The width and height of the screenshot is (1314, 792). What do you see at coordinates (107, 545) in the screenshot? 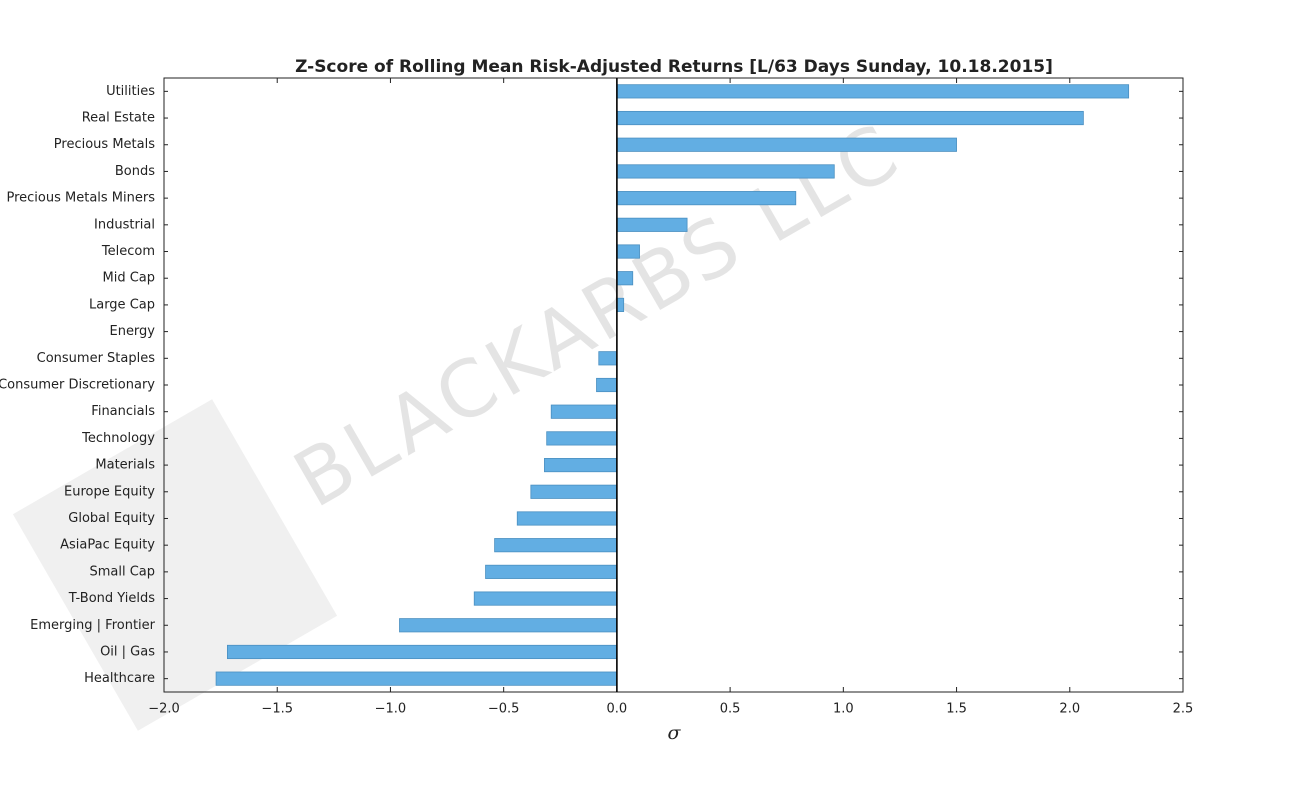
I see `y-tick-label: AsiaPac Equity` at bounding box center [107, 545].